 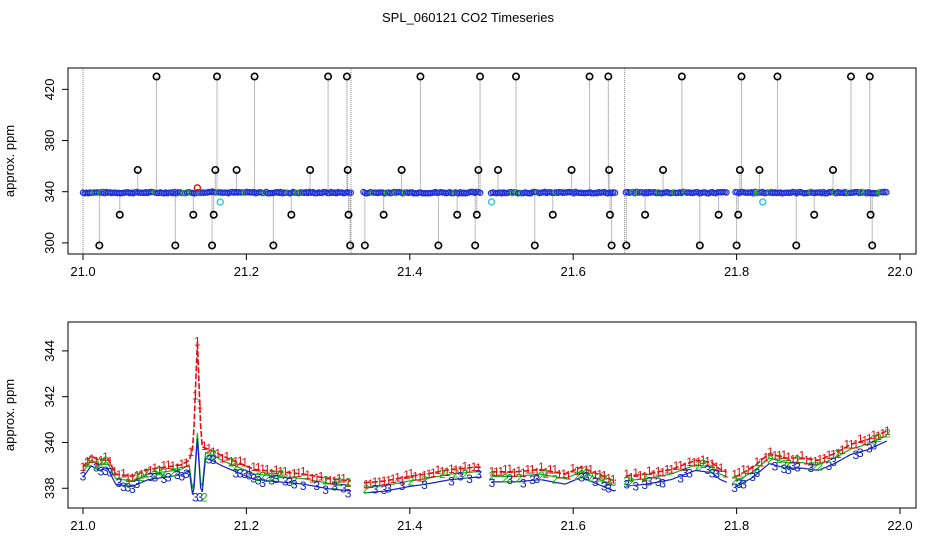 I want to click on x-tick-label: 21.6, so click(x=573, y=525).